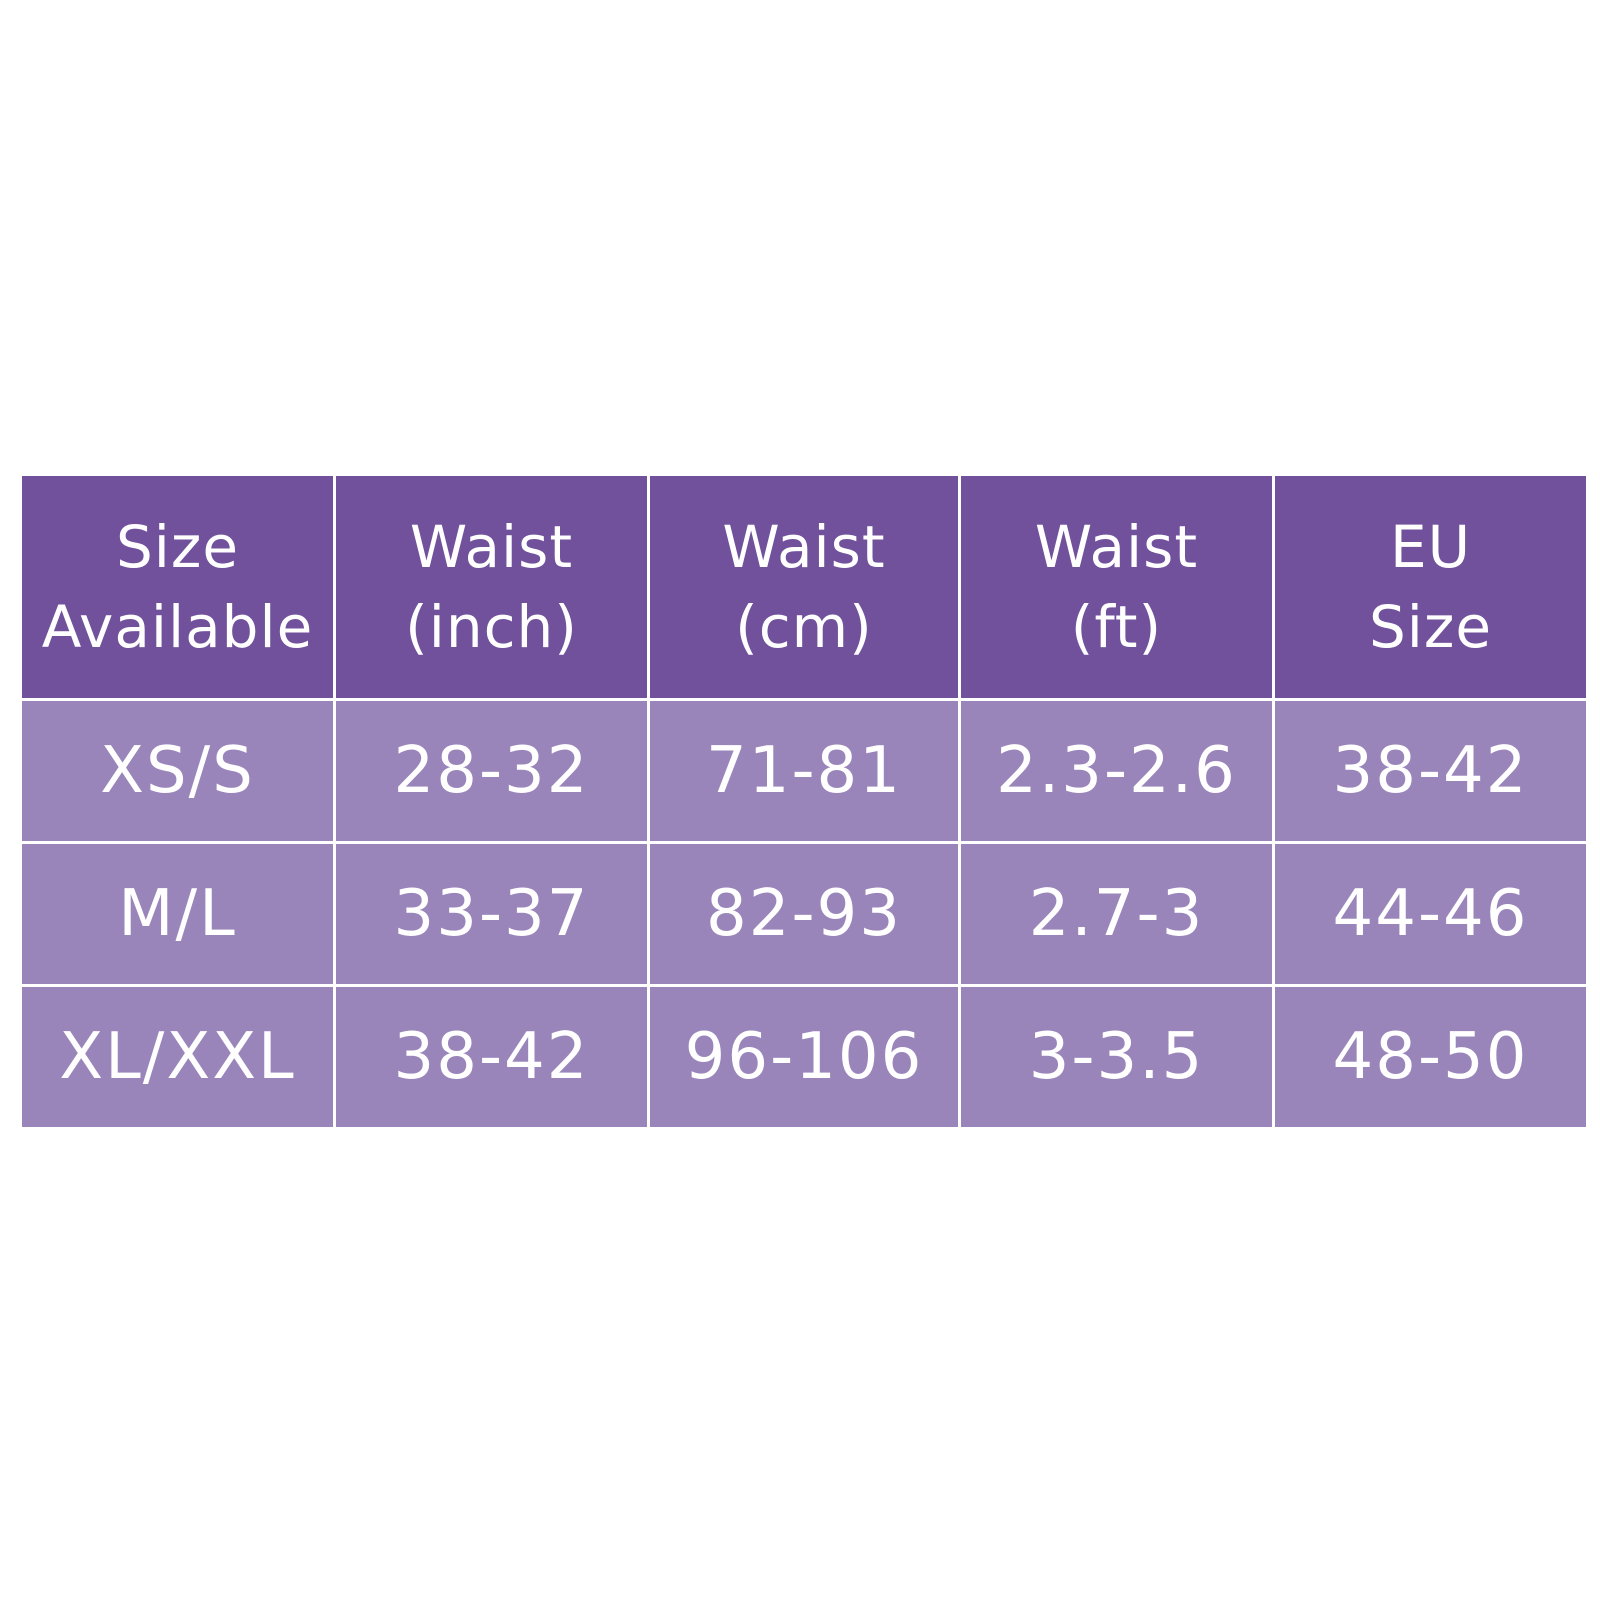  I want to click on table-cell: 48-50, so click(1430, 1057).